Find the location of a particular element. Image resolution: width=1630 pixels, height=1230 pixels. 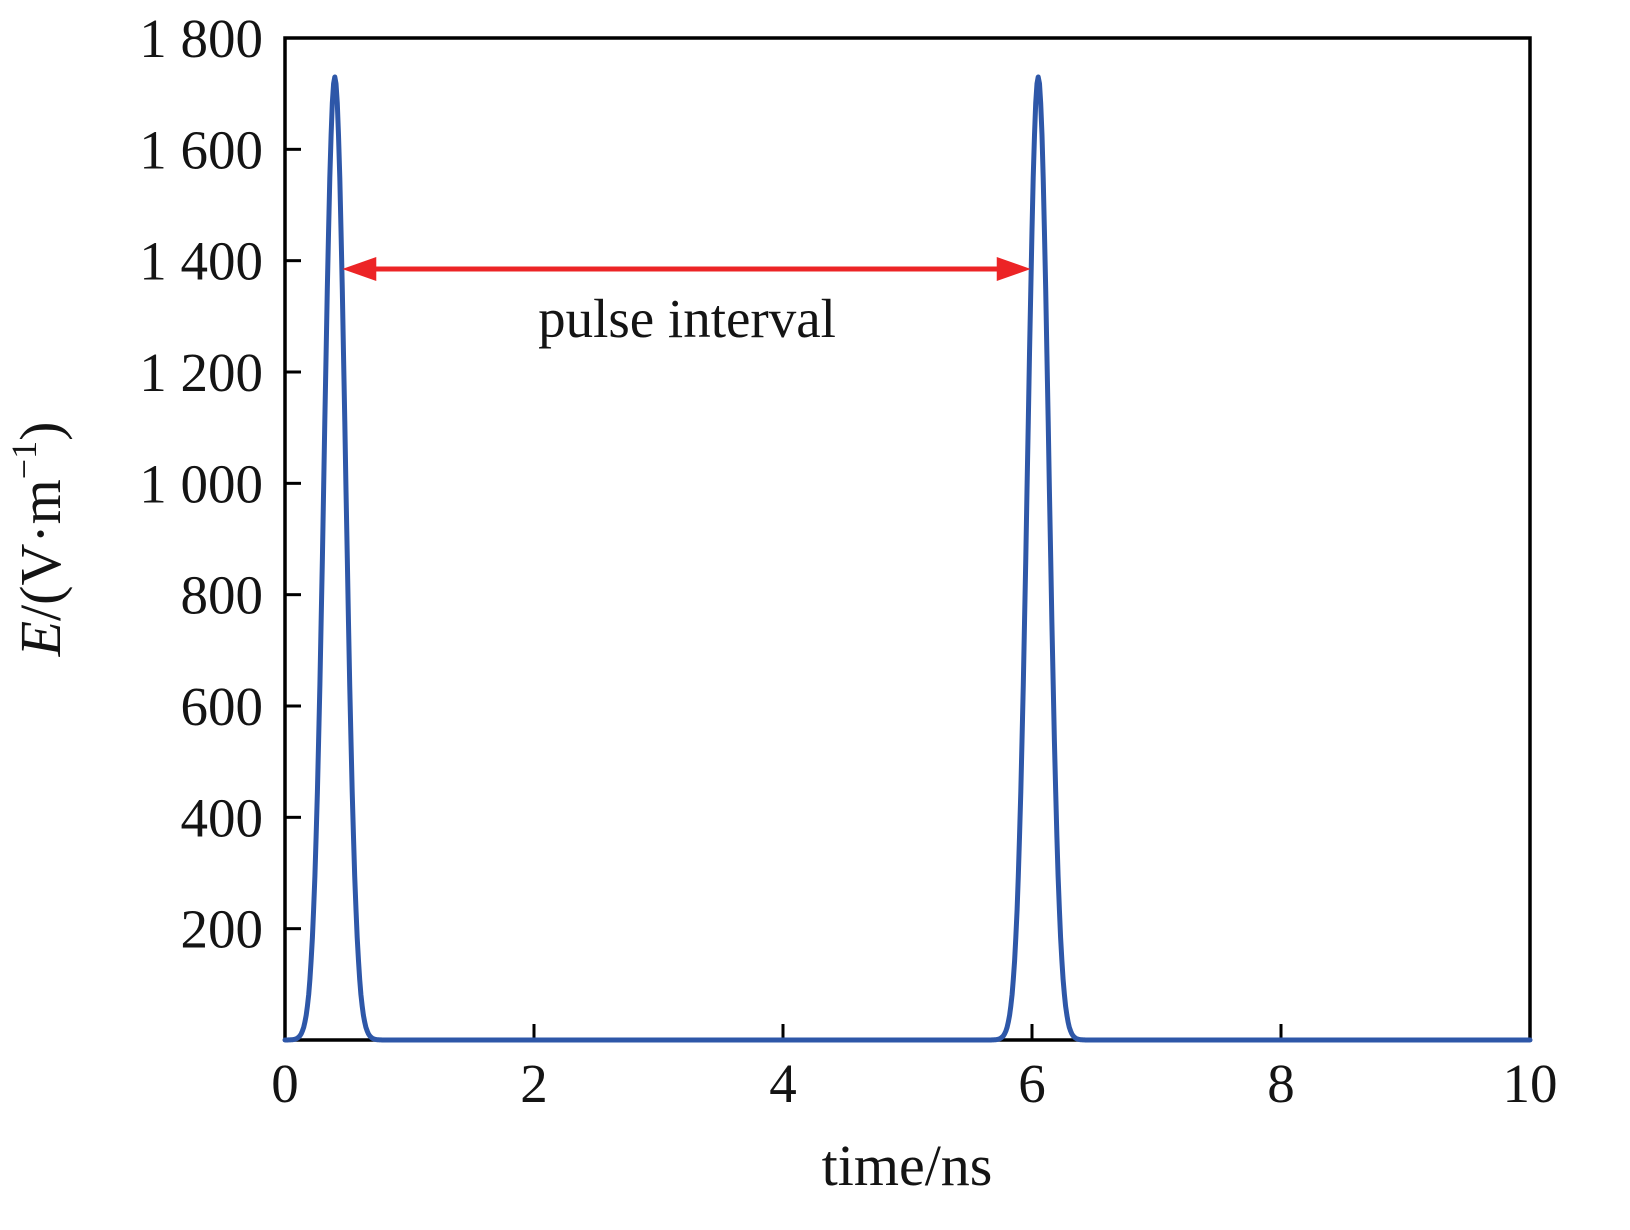

y-tick-label: 1 200 is located at coordinates (201, 372).